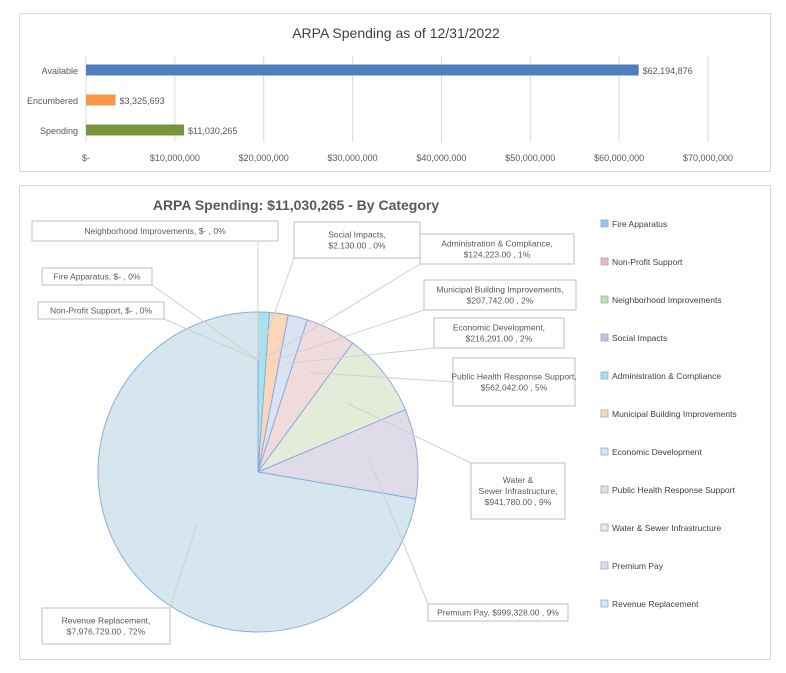  I want to click on category-label: Available, so click(60, 71).